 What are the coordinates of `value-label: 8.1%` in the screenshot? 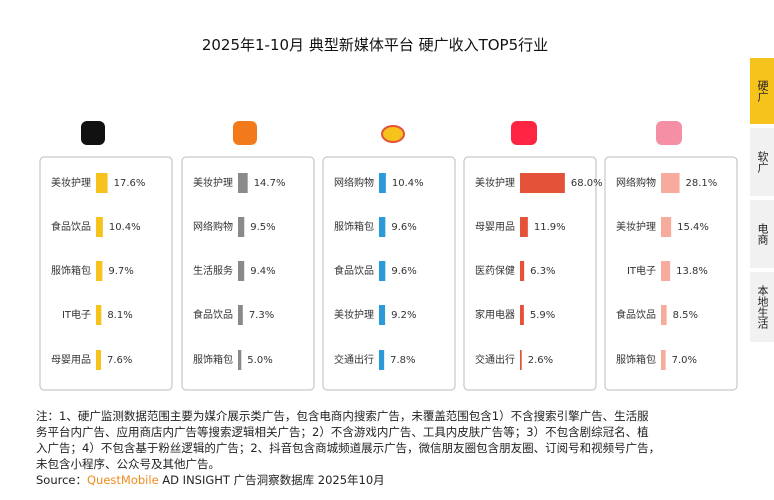 It's located at (119, 315).